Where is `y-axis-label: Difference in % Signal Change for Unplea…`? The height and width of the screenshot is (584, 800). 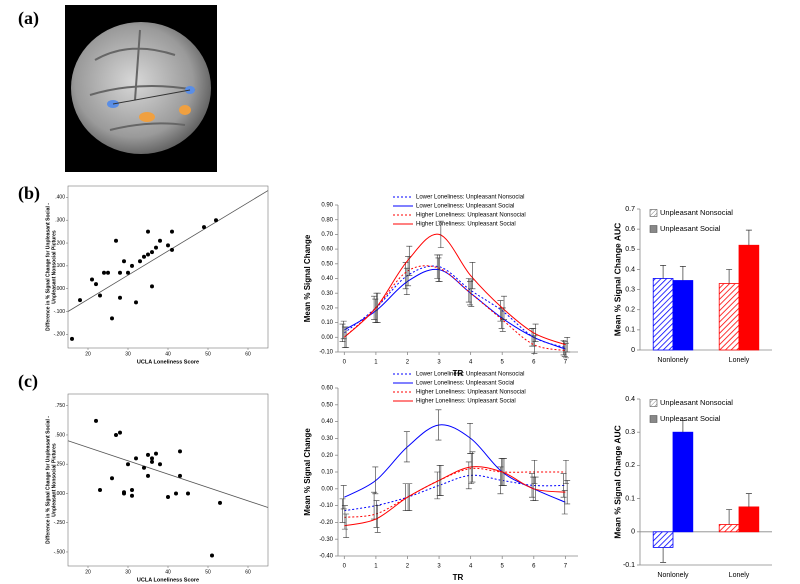 y-axis-label: Difference in % Signal Change for Unplea… is located at coordinates (48, 480).